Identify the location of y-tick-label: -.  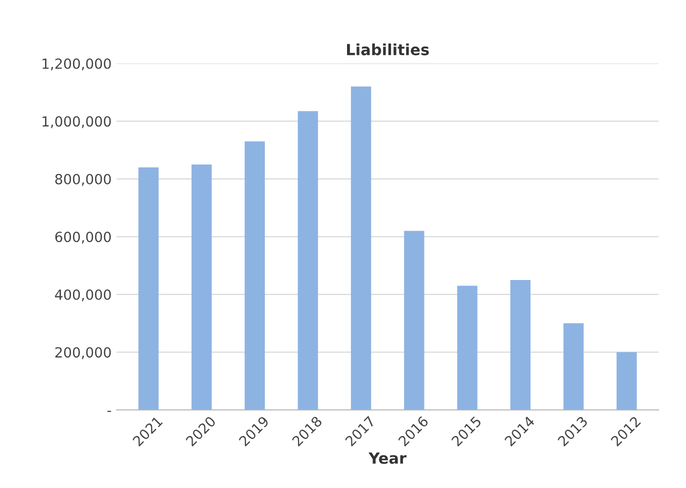
(109, 411).